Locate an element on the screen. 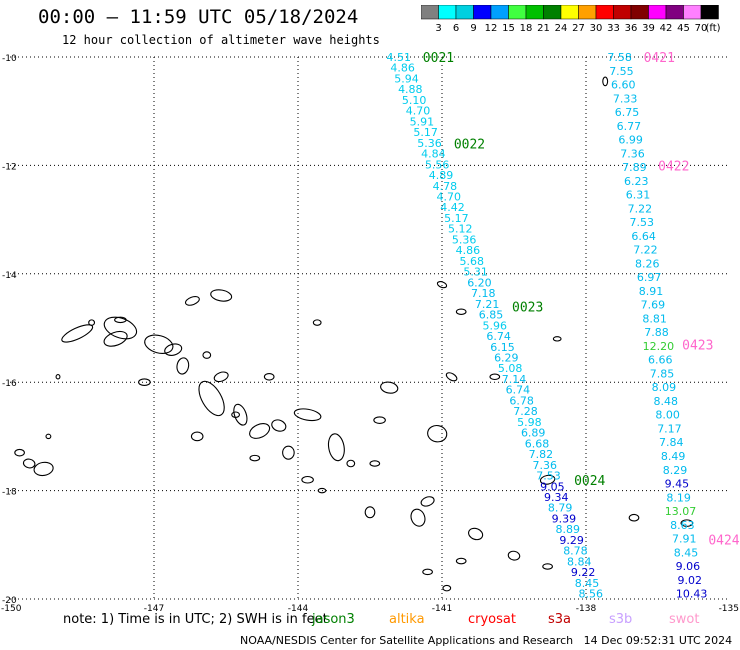  colorbar-swatch is located at coordinates (709, 12).